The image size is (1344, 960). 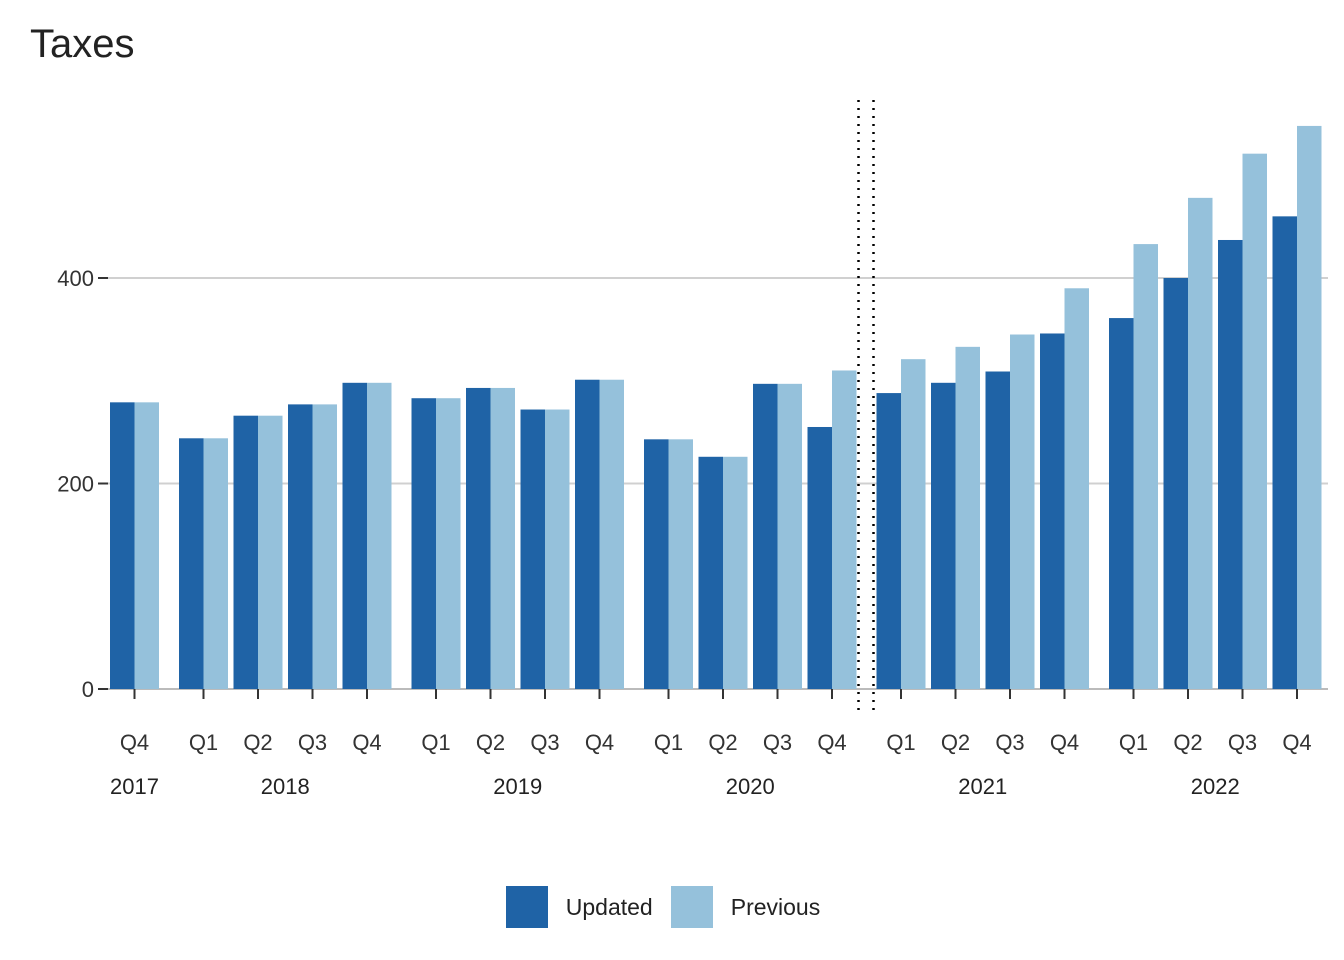 What do you see at coordinates (913, 524) in the screenshot?
I see `bar-previous-2021-Q1` at bounding box center [913, 524].